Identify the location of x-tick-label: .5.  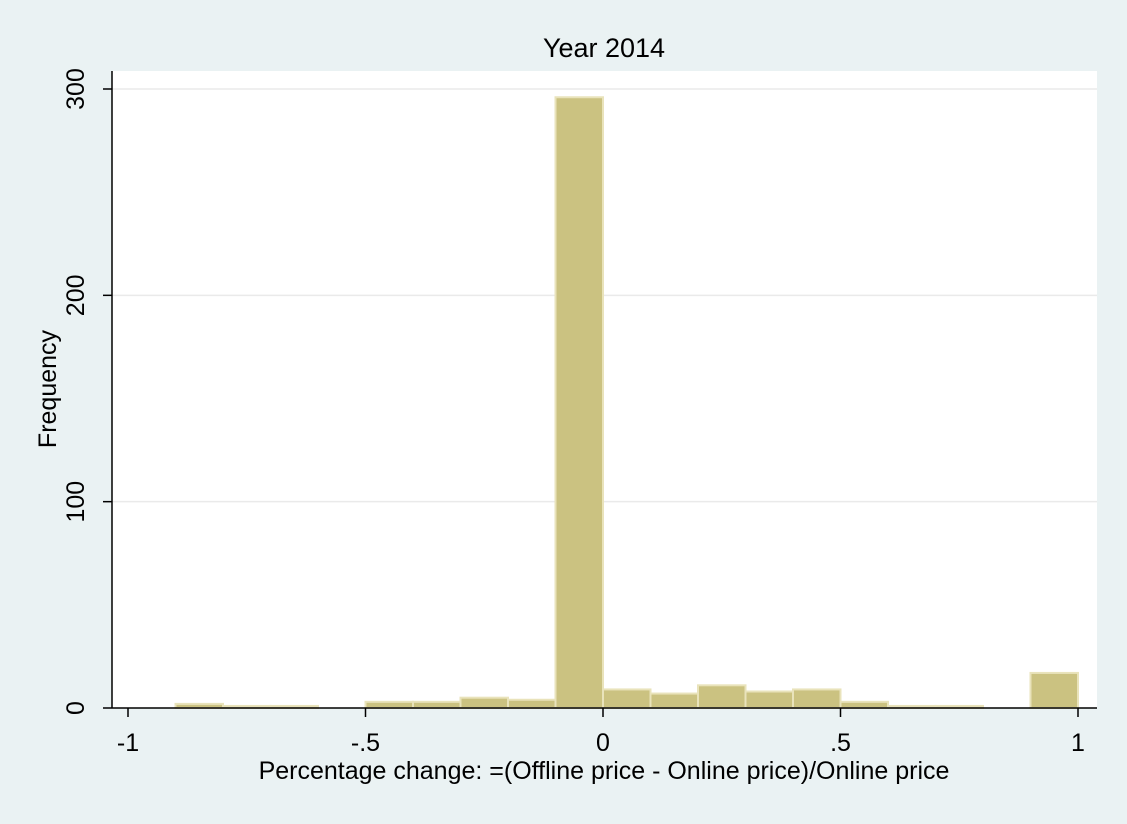
(840, 743).